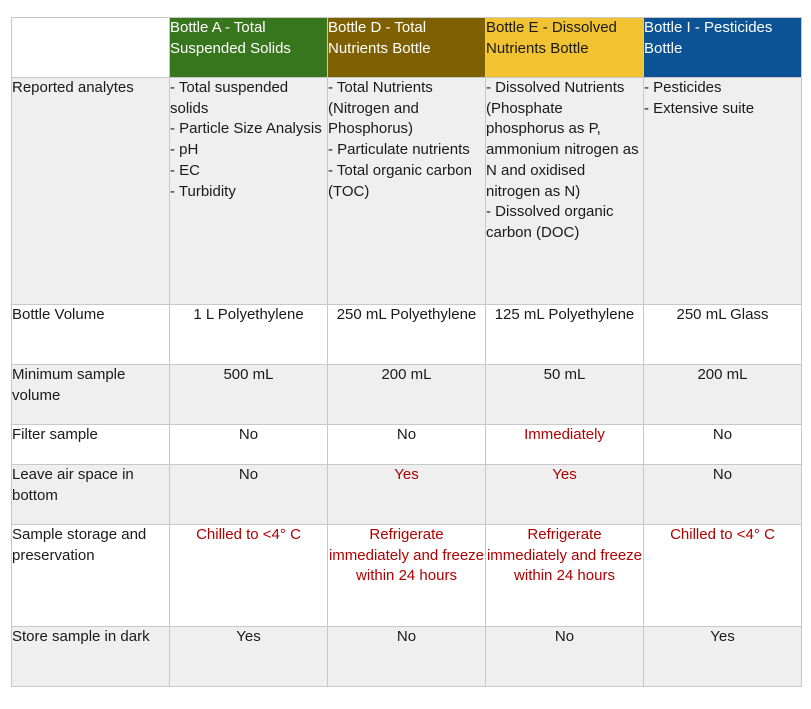  I want to click on analyte-item: - Total suspended solids, so click(229, 98).